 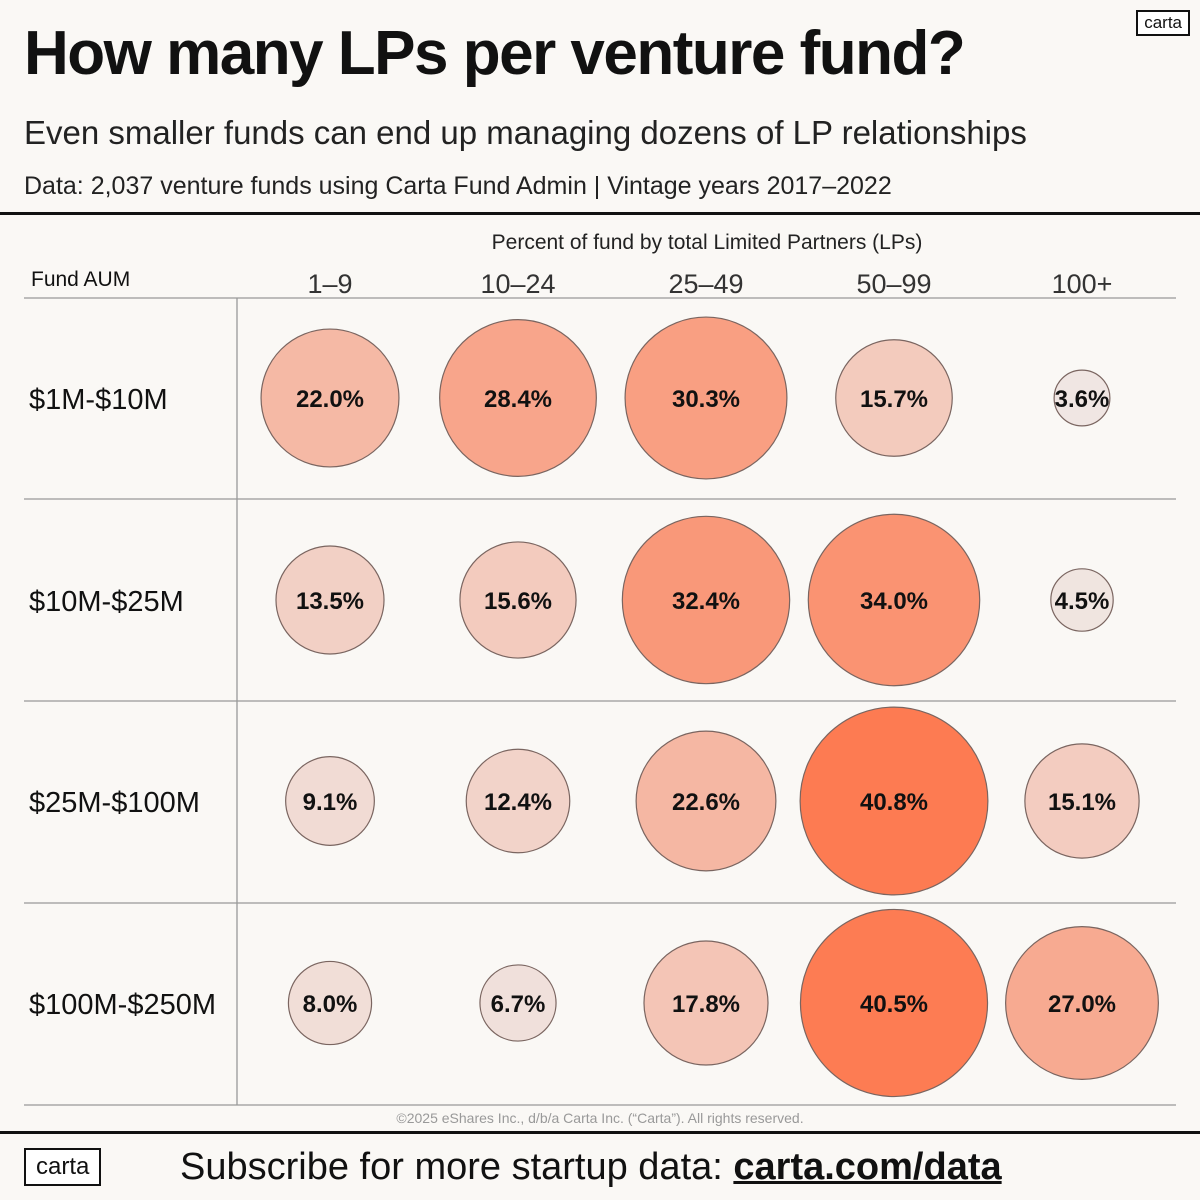 I want to click on bubble-label: 40.8%, so click(x=894, y=802).